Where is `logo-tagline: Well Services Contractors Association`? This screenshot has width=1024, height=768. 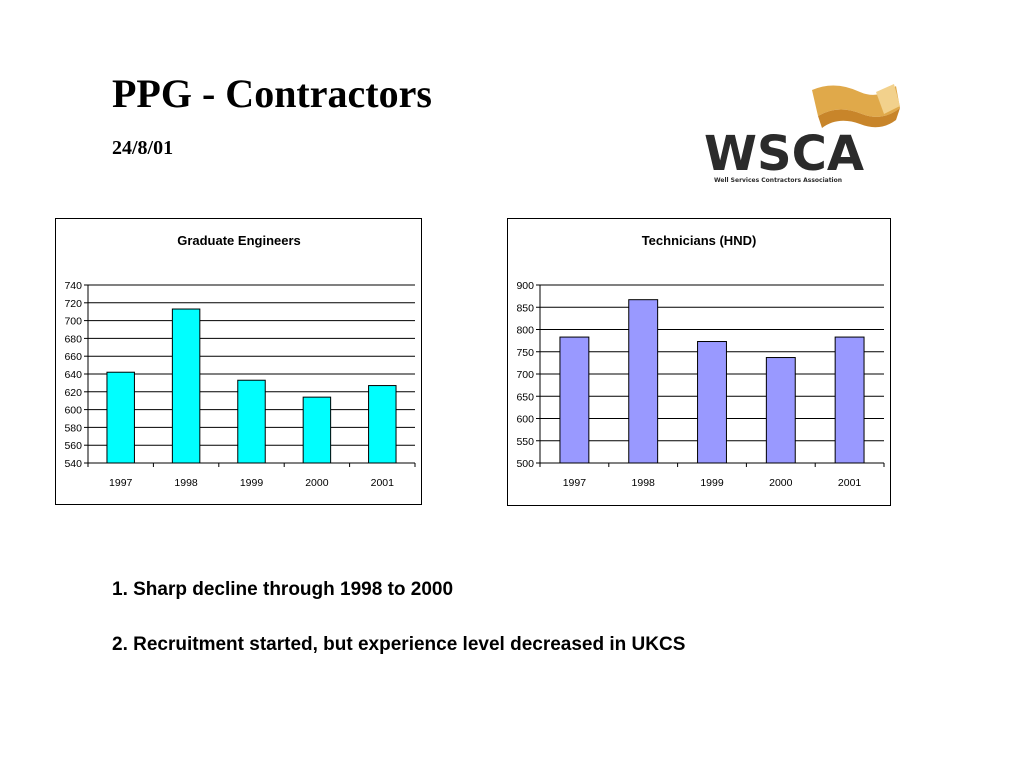
logo-tagline: Well Services Contractors Association is located at coordinates (778, 180).